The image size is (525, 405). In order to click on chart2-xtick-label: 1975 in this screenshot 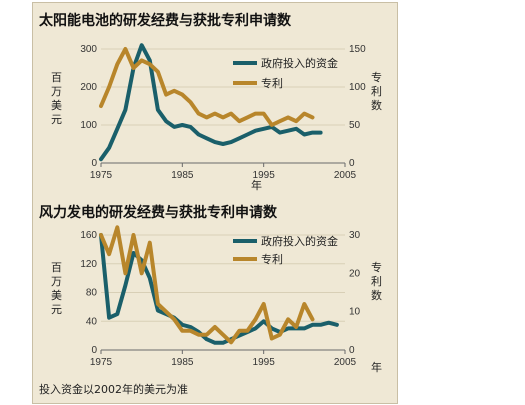, I will do `click(101, 362)`.